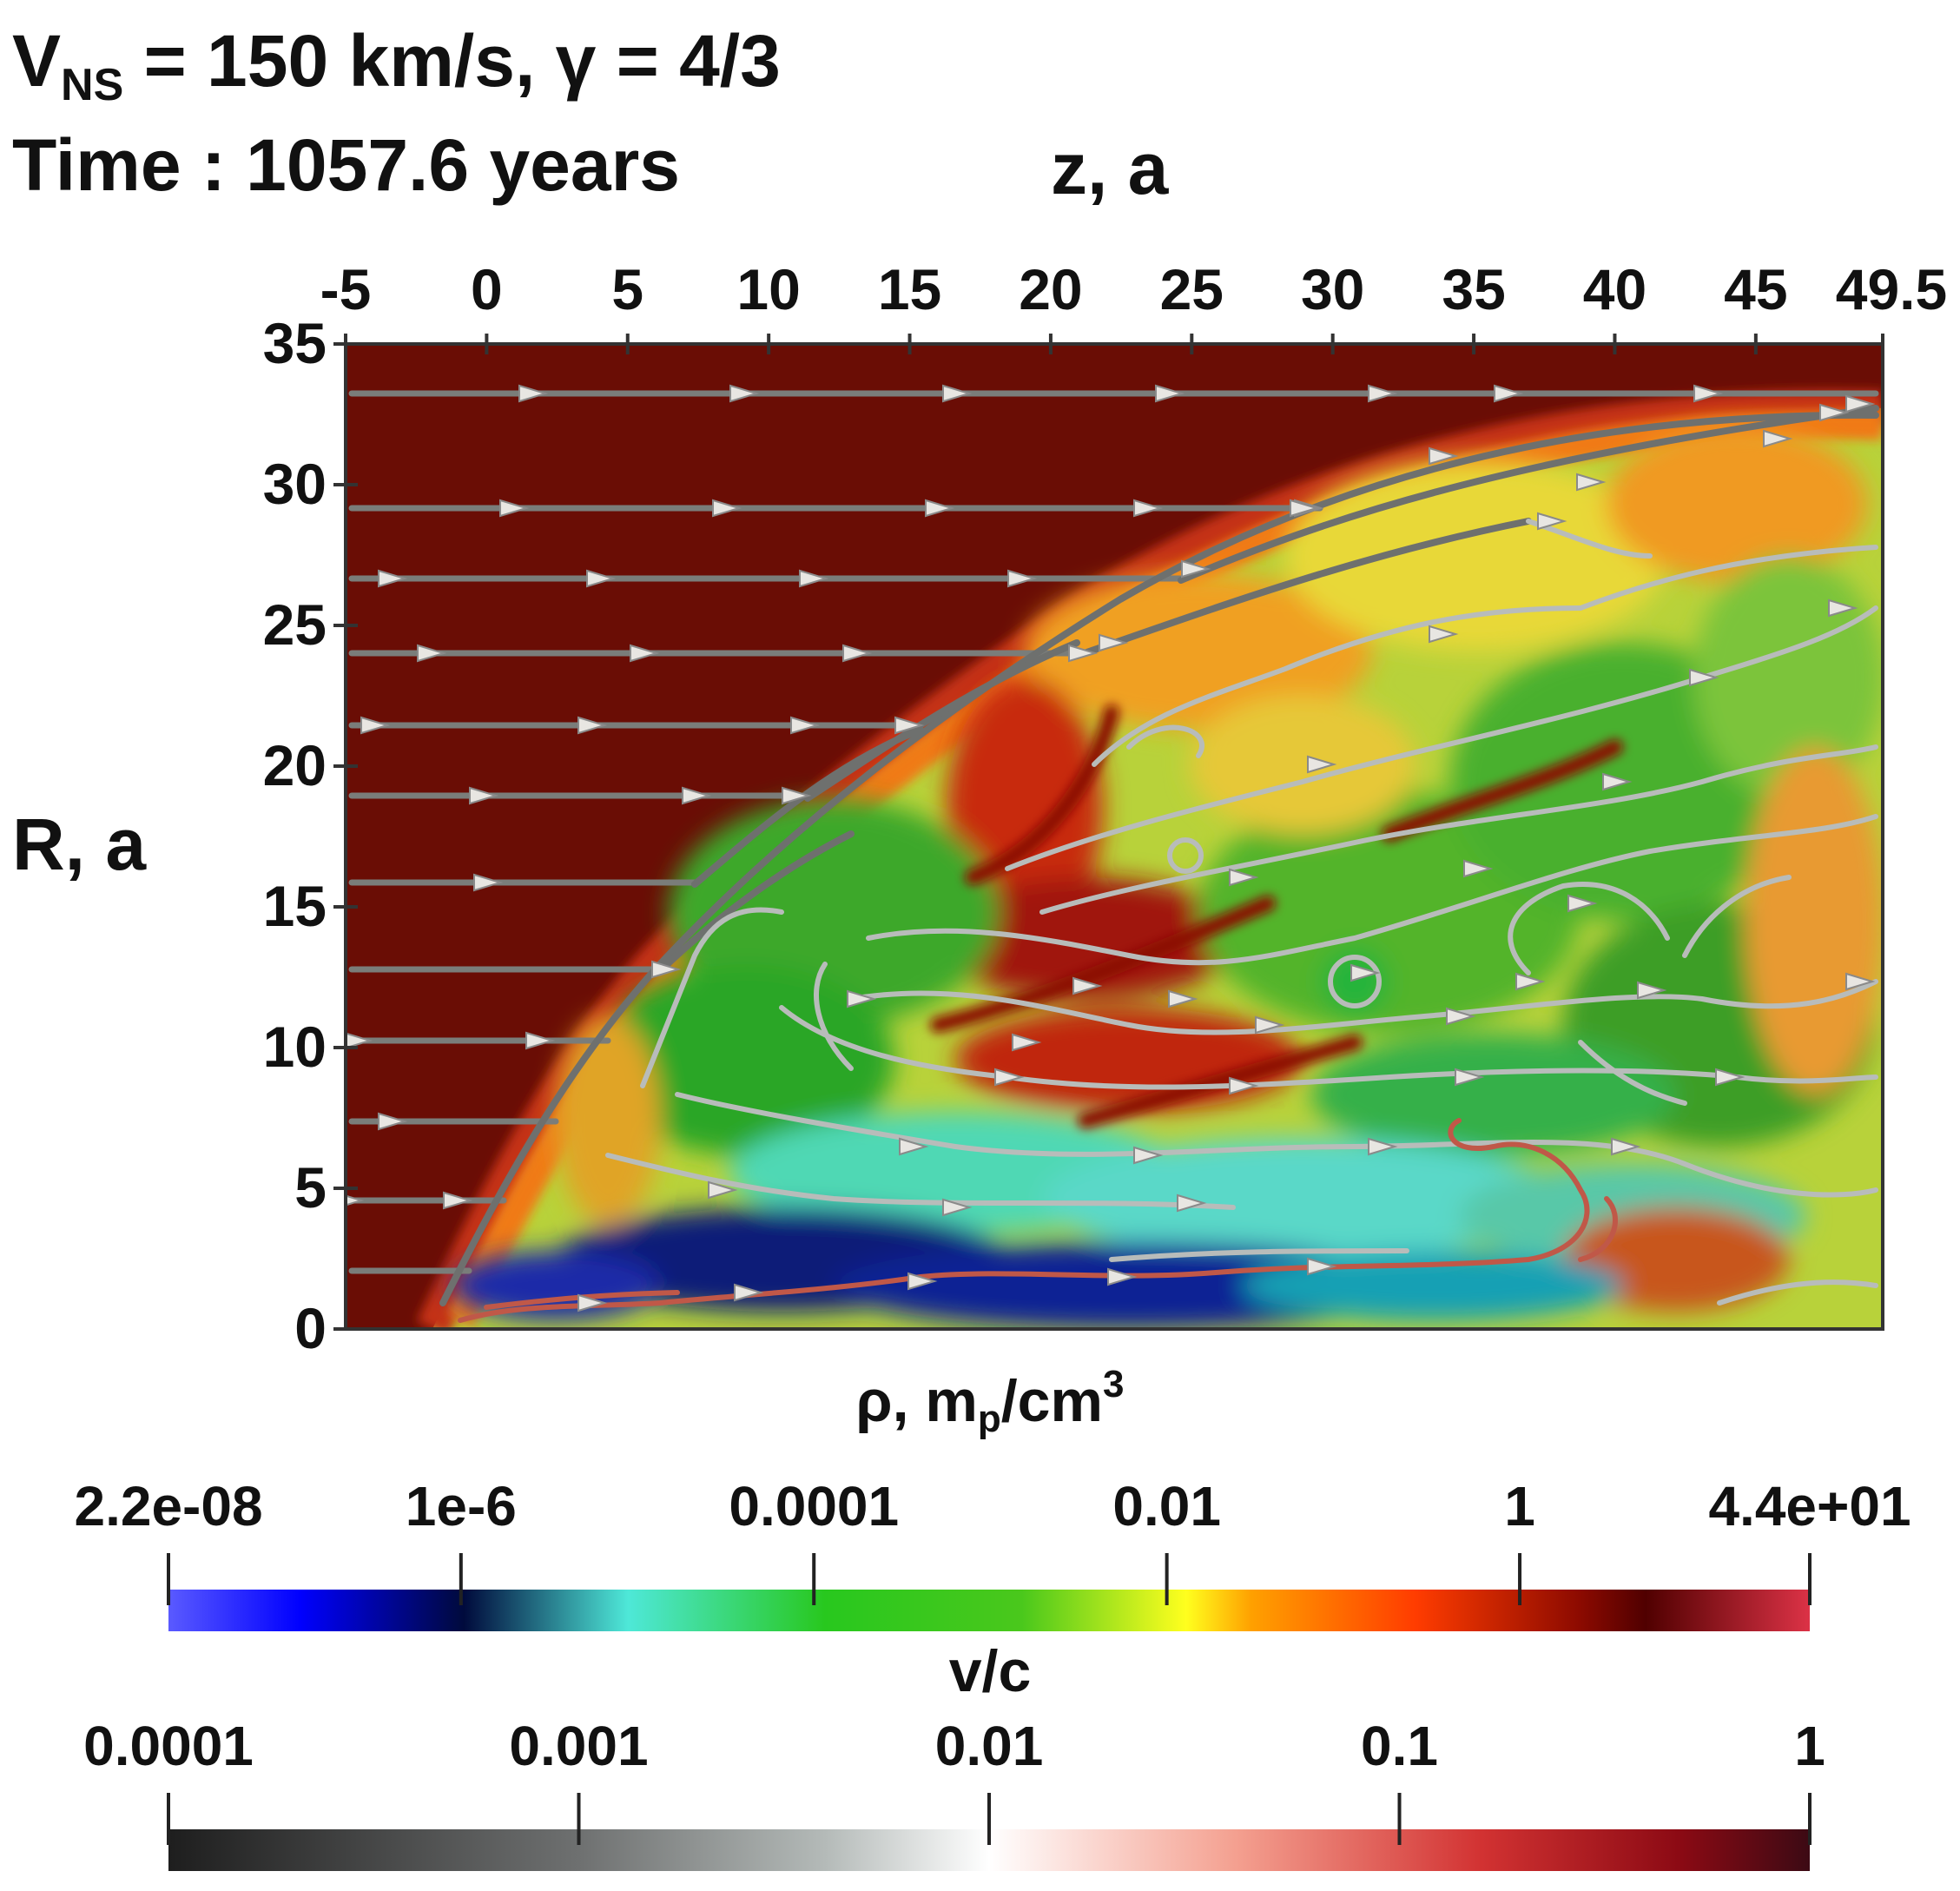 Image resolution: width=1960 pixels, height=1891 pixels. I want to click on colorbar-tick-label: 0.001, so click(579, 1746).